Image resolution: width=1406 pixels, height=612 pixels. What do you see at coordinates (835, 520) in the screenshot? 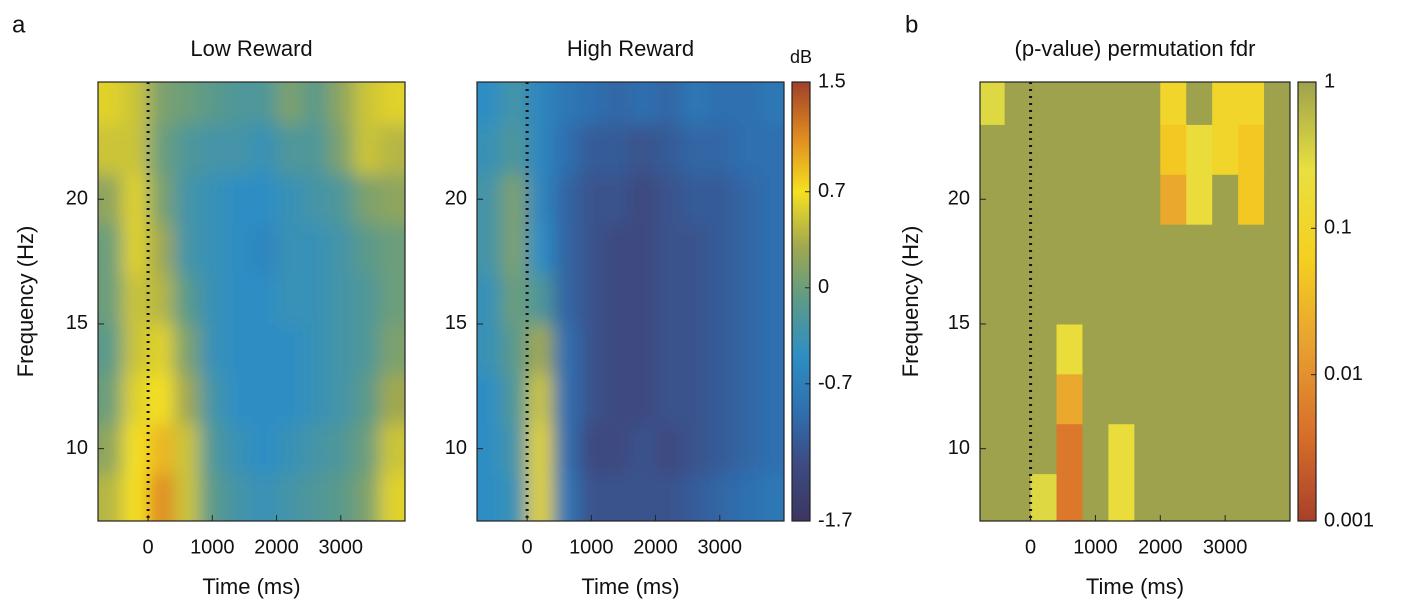
I see `colorbar-tick-label: -1.7` at bounding box center [835, 520].